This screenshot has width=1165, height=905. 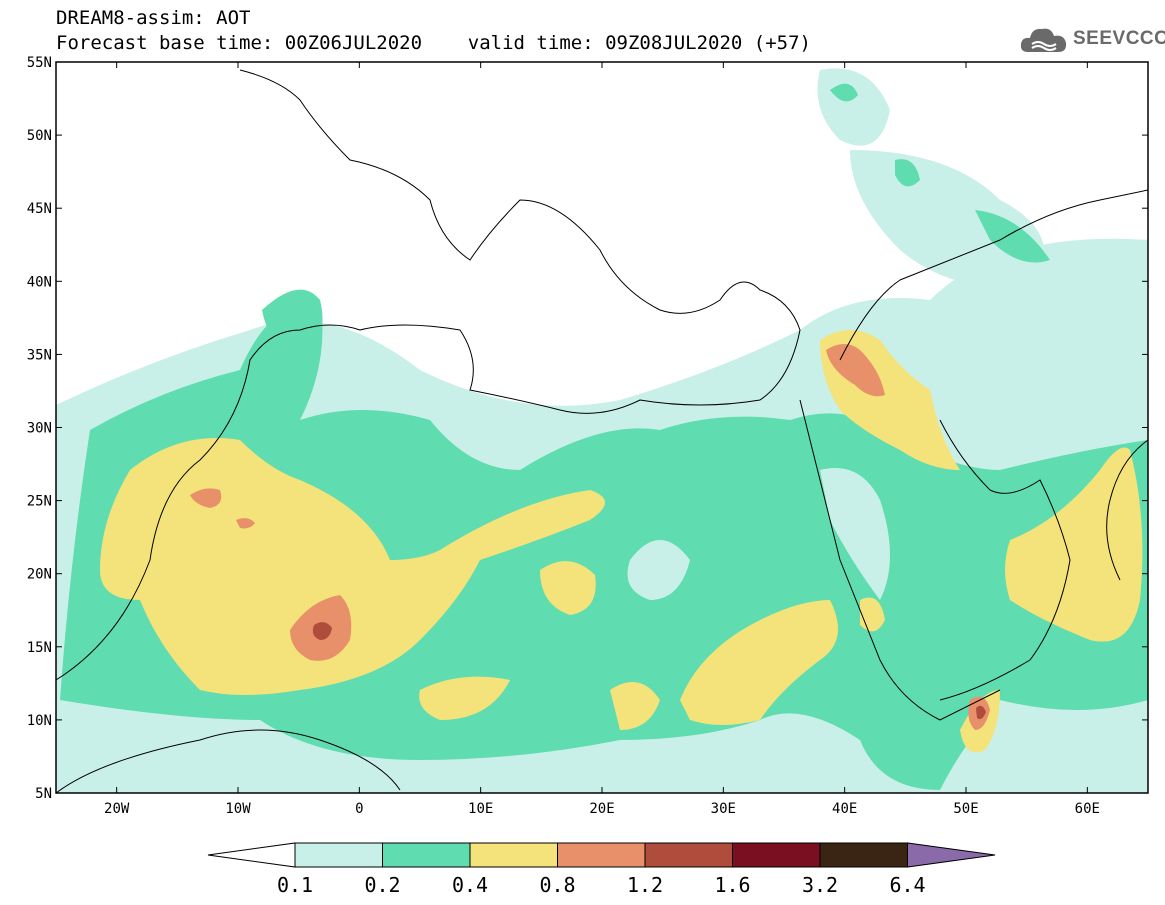 I want to click on map-title: DREAM8-assim: AOT, so click(x=153, y=18).